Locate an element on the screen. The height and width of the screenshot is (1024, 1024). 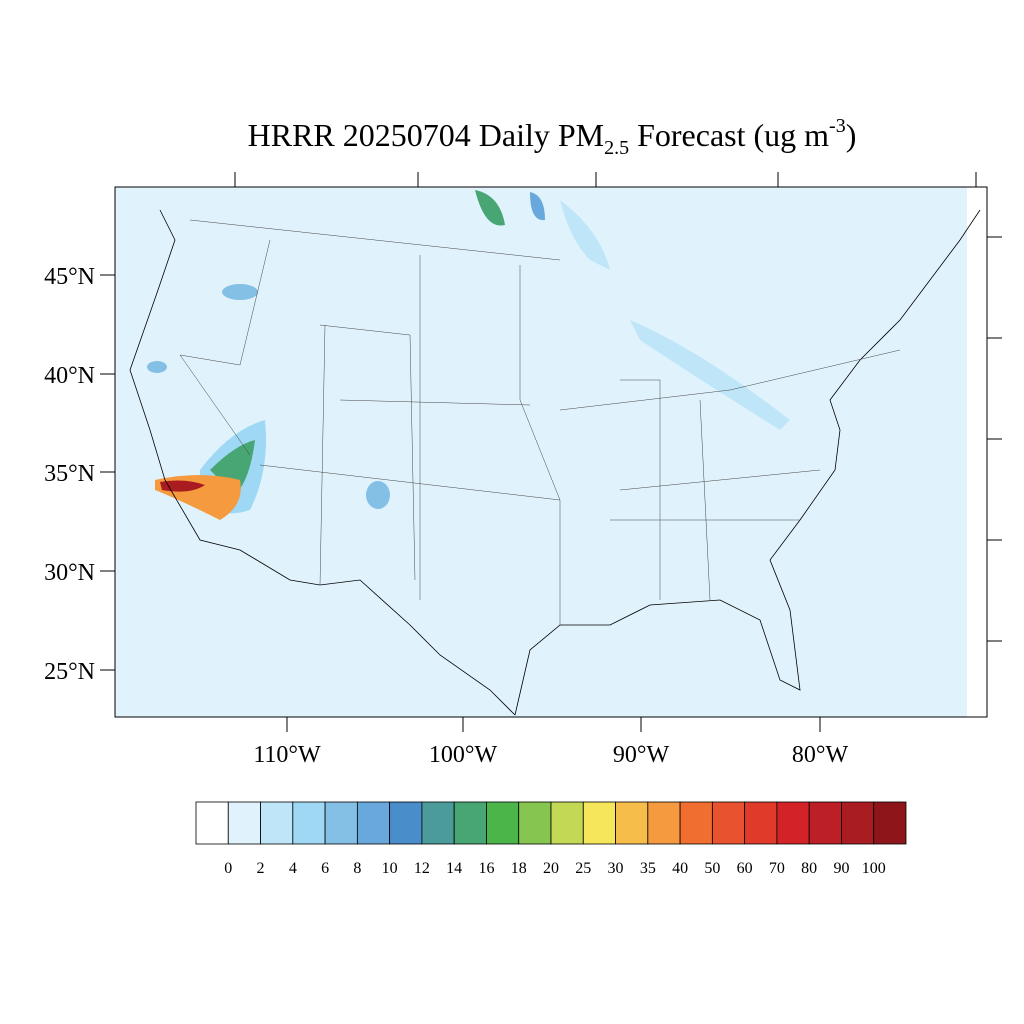
map-edge is located at coordinates (977, 452).